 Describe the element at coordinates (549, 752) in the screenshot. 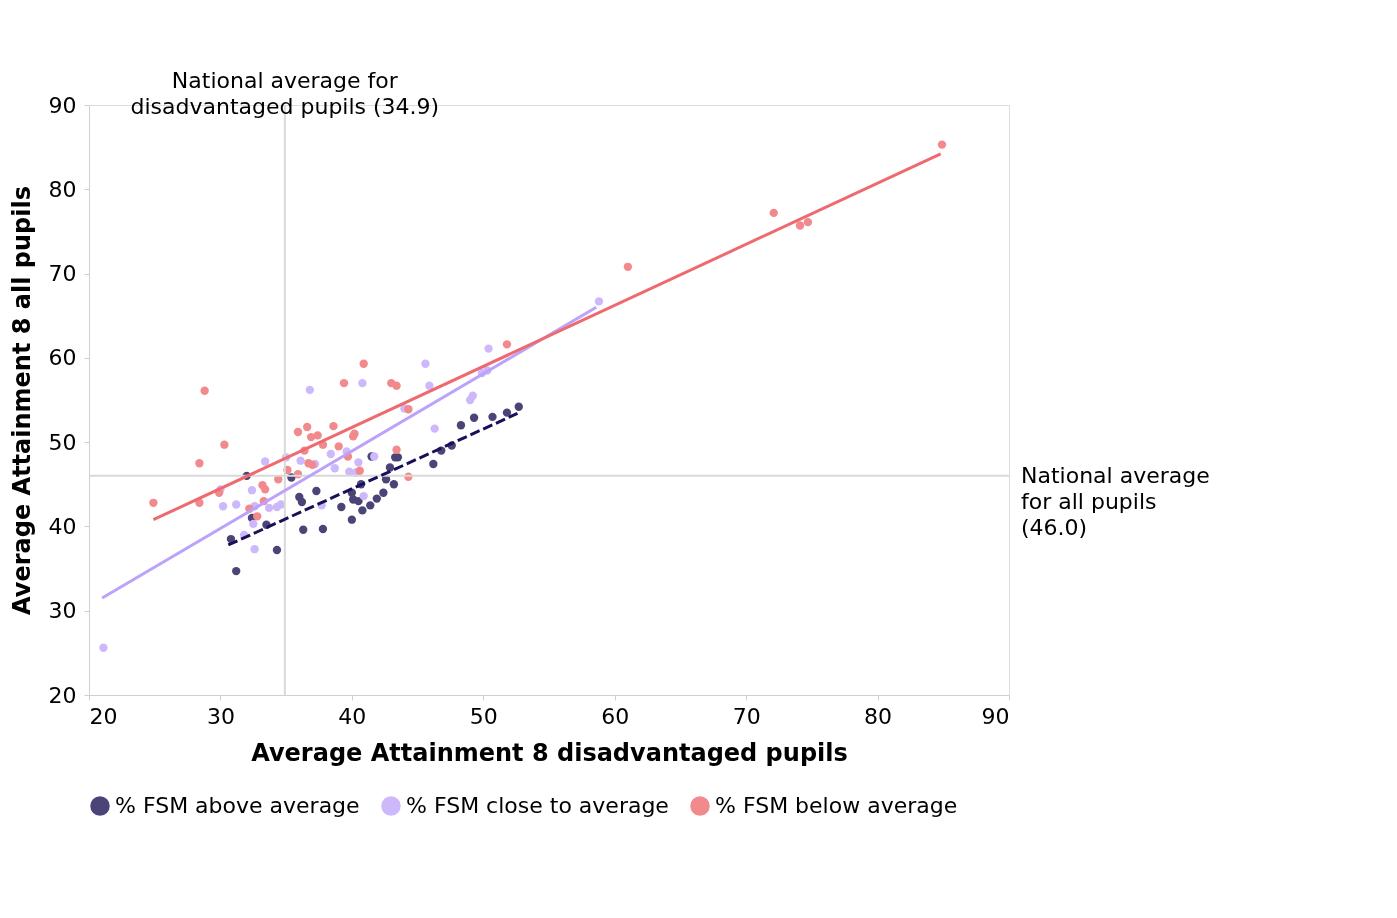

I see `x-axis-title: Average Attainment 8 disadvantaged pupils` at that location.